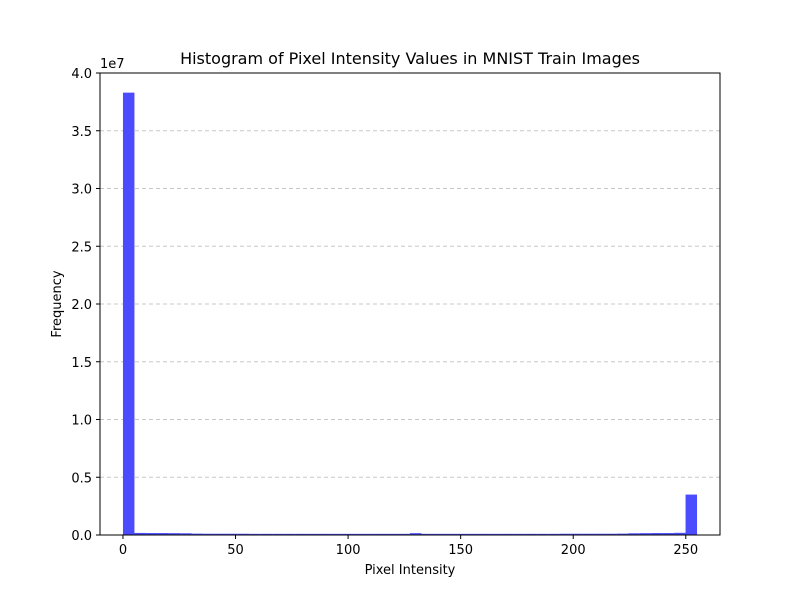 The image size is (800, 600). Describe the element at coordinates (81, 363) in the screenshot. I see `y-tick-label: 1.5` at that location.